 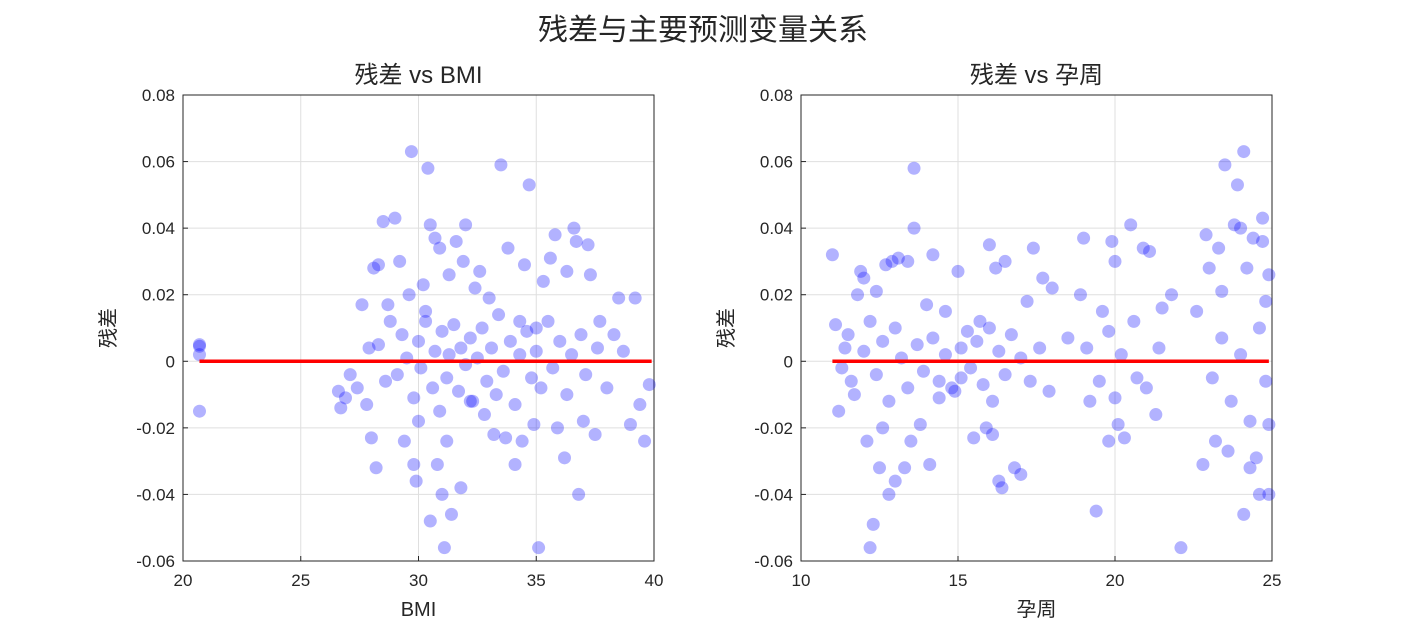 I want to click on chart-1-y-tick-label-4: 0.02, so click(x=776, y=295).